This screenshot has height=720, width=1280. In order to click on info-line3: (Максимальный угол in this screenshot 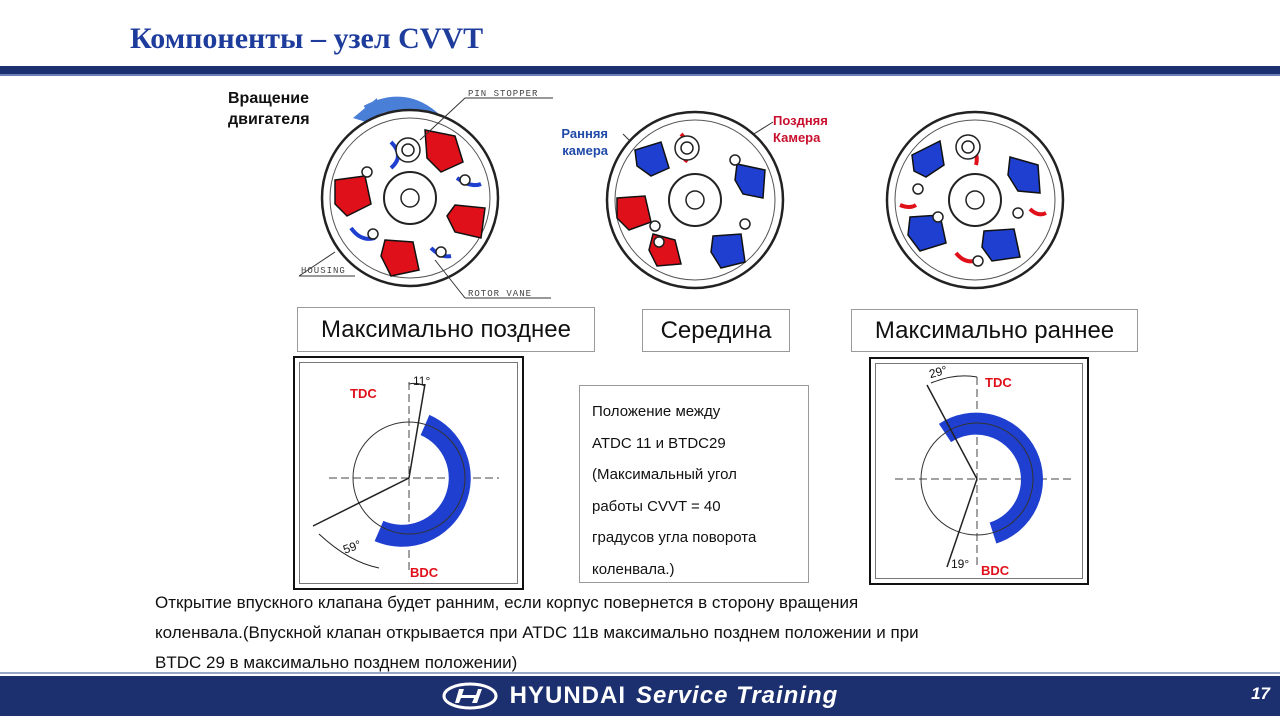, I will do `click(664, 474)`.